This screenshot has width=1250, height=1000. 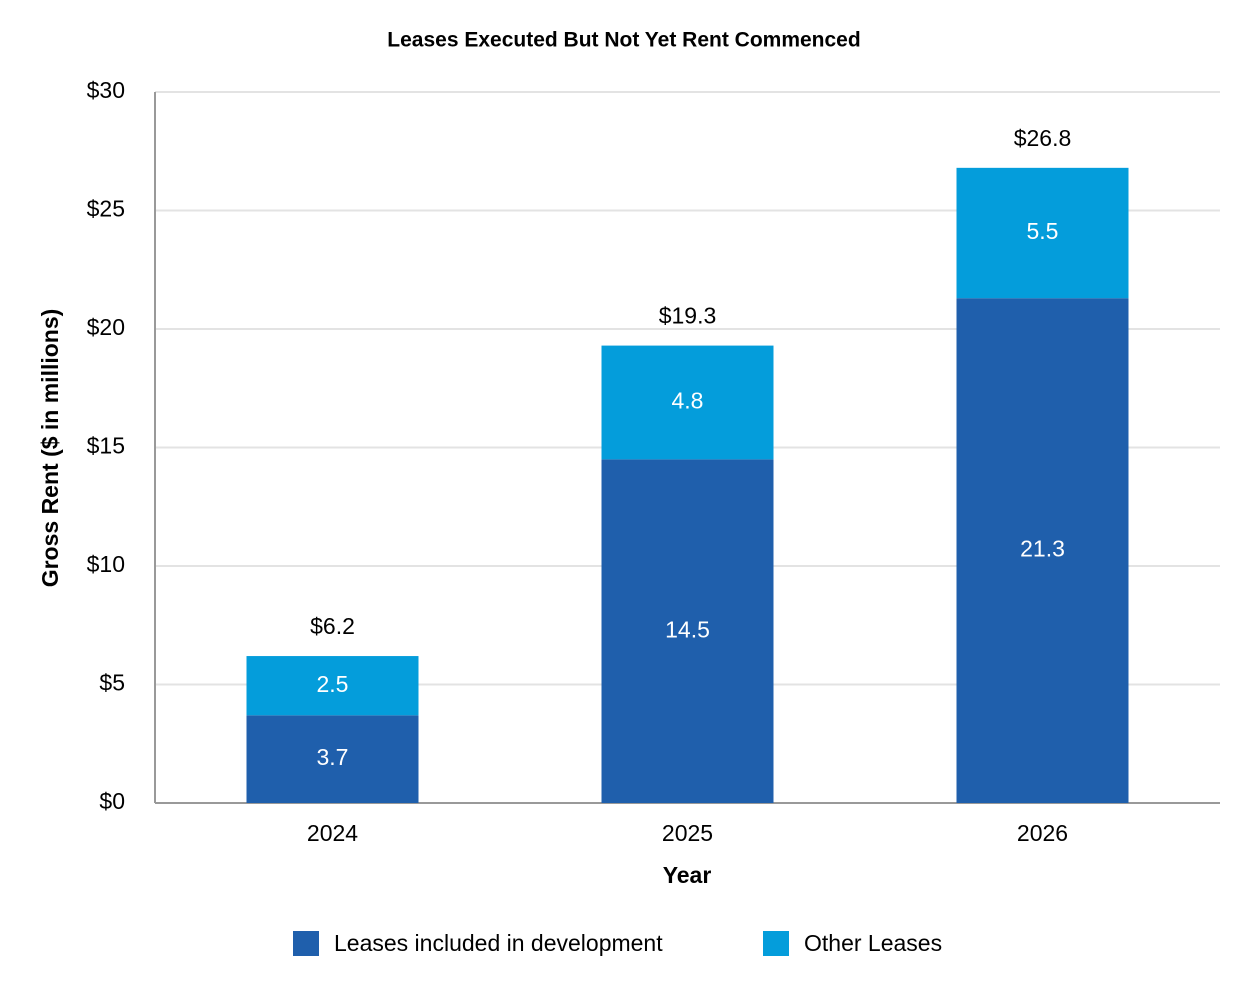 I want to click on x-tick-label: 2026, so click(x=1042, y=833).